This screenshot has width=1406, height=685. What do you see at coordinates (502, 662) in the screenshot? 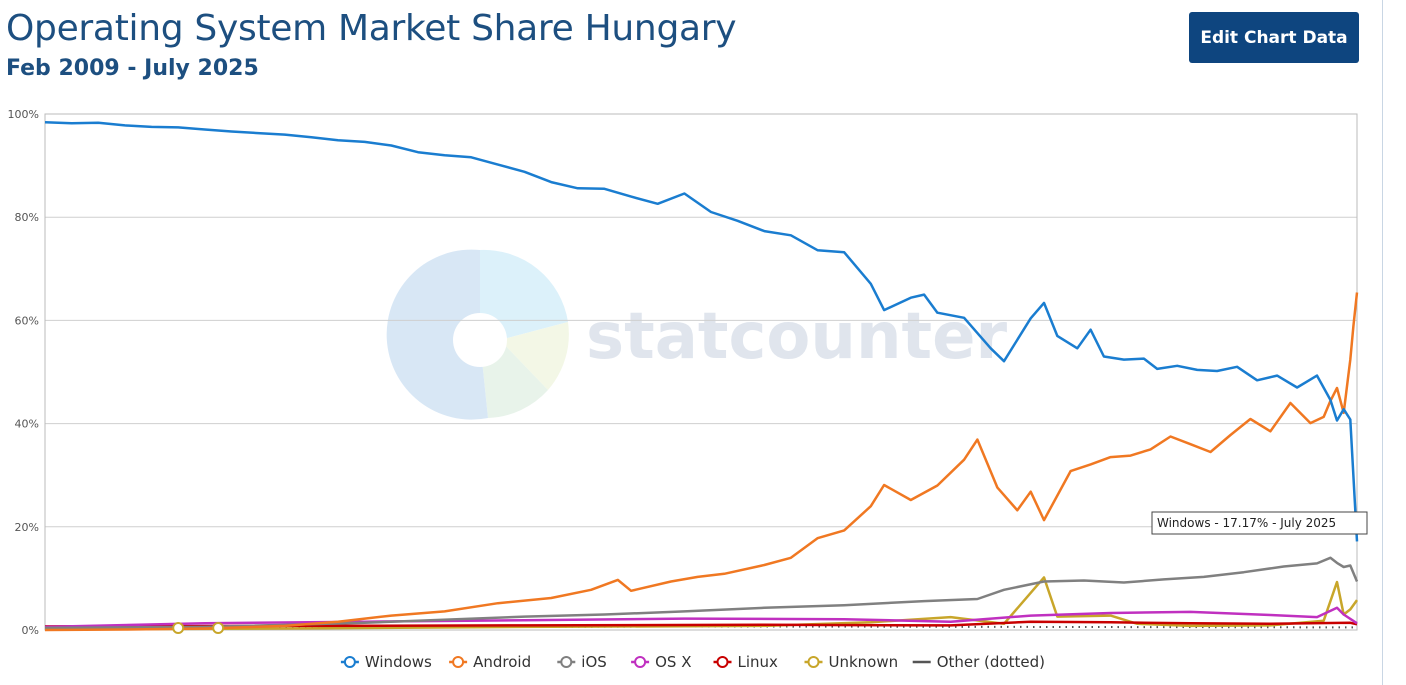
I see `legend-label: Android` at bounding box center [502, 662].